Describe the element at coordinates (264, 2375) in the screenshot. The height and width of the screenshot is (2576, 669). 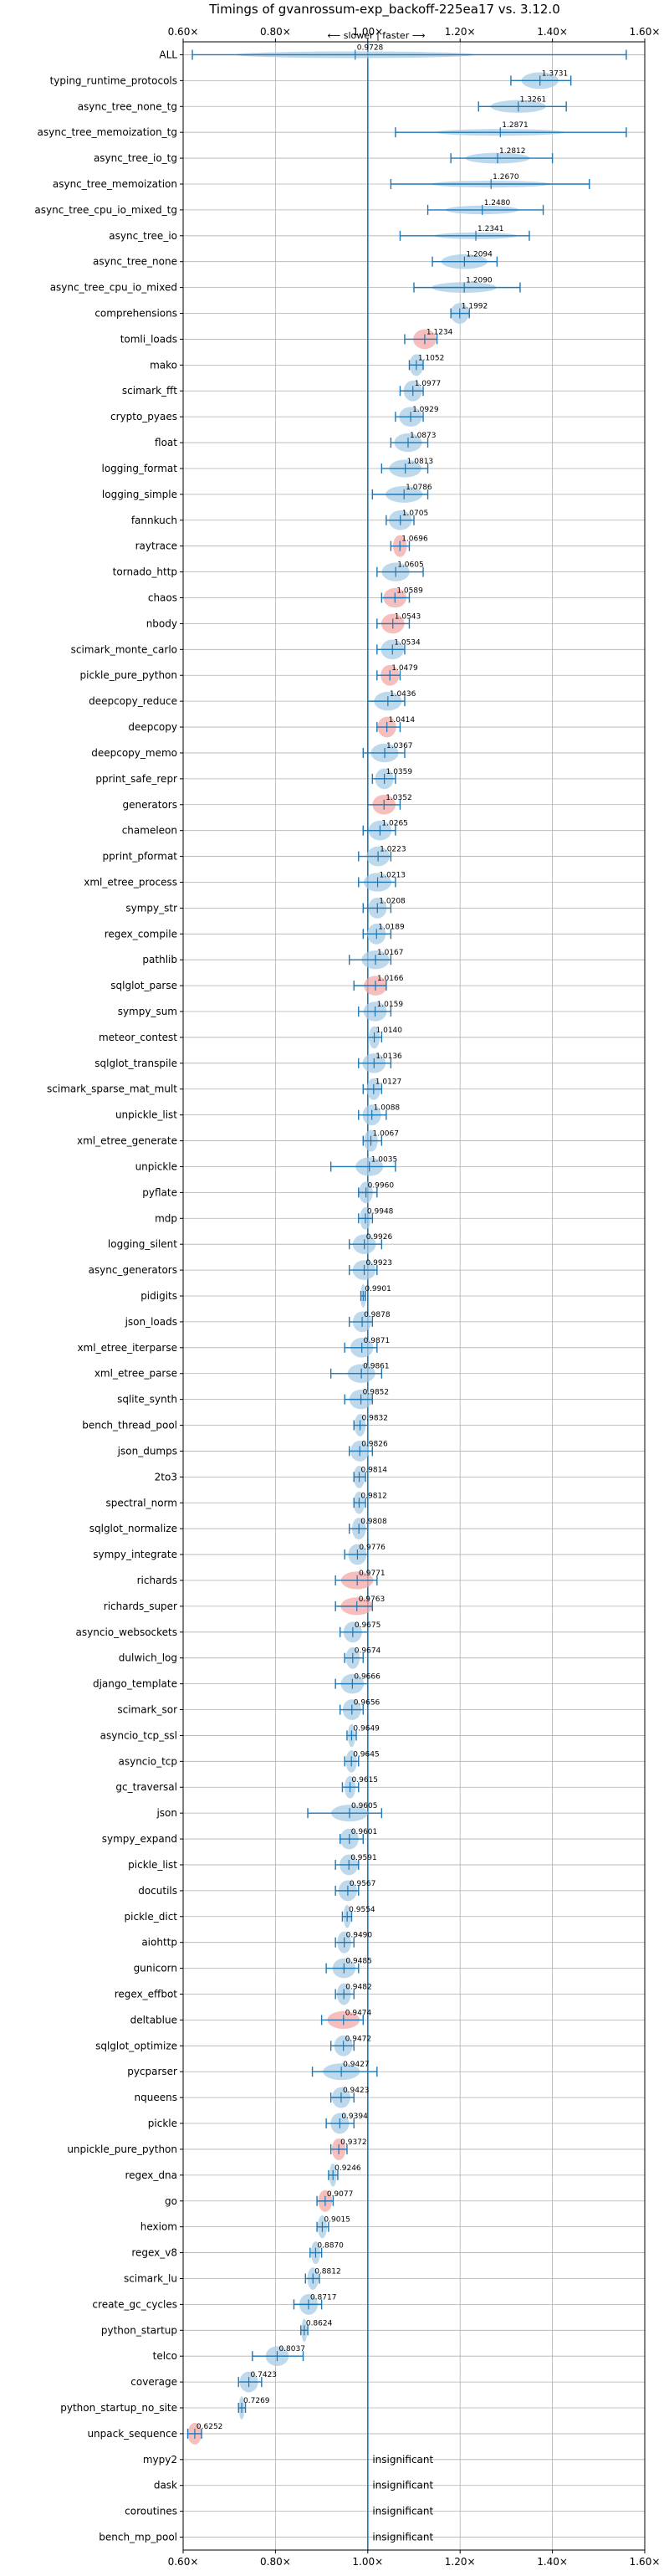
I see `value-label: 0.7423` at that location.